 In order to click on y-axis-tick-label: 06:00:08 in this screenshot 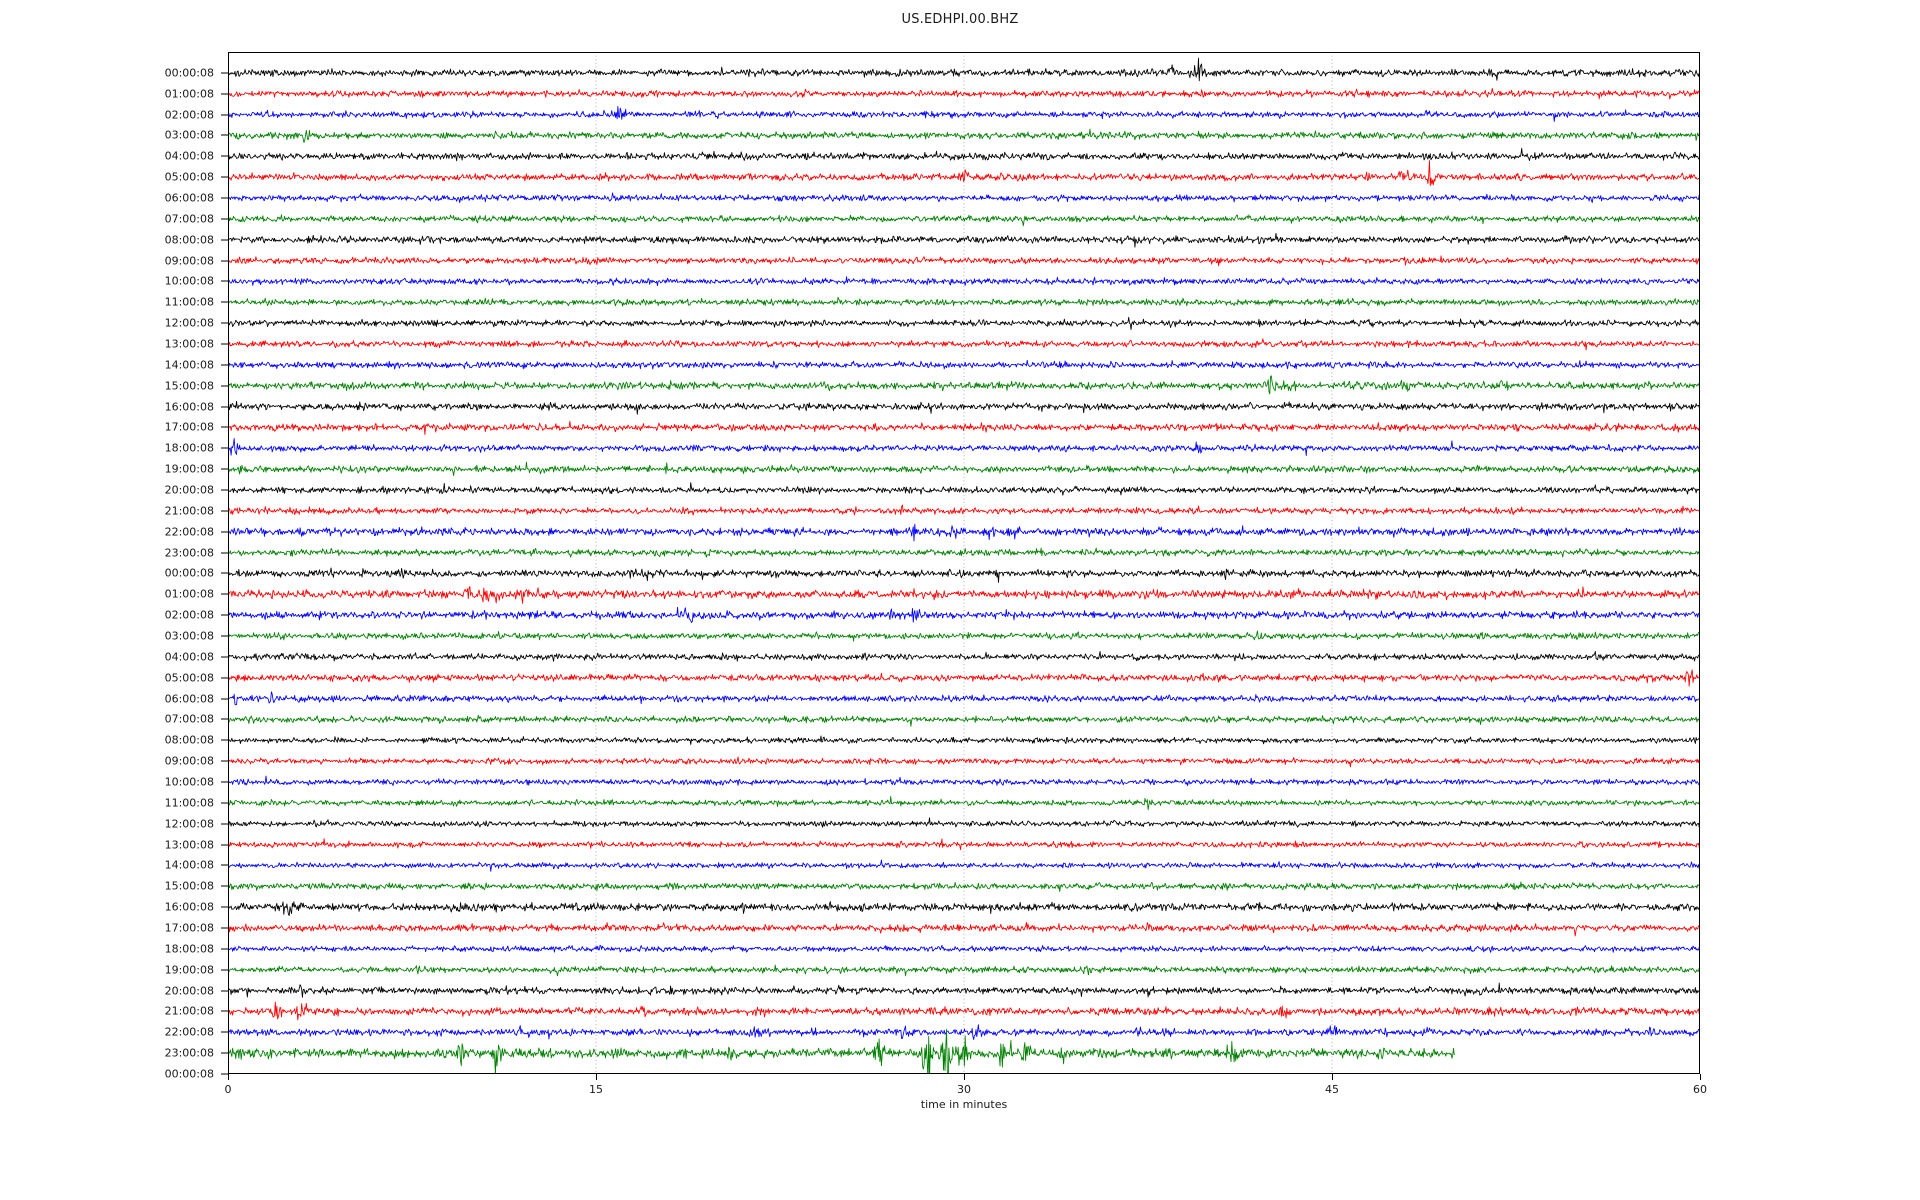, I will do `click(189, 198)`.